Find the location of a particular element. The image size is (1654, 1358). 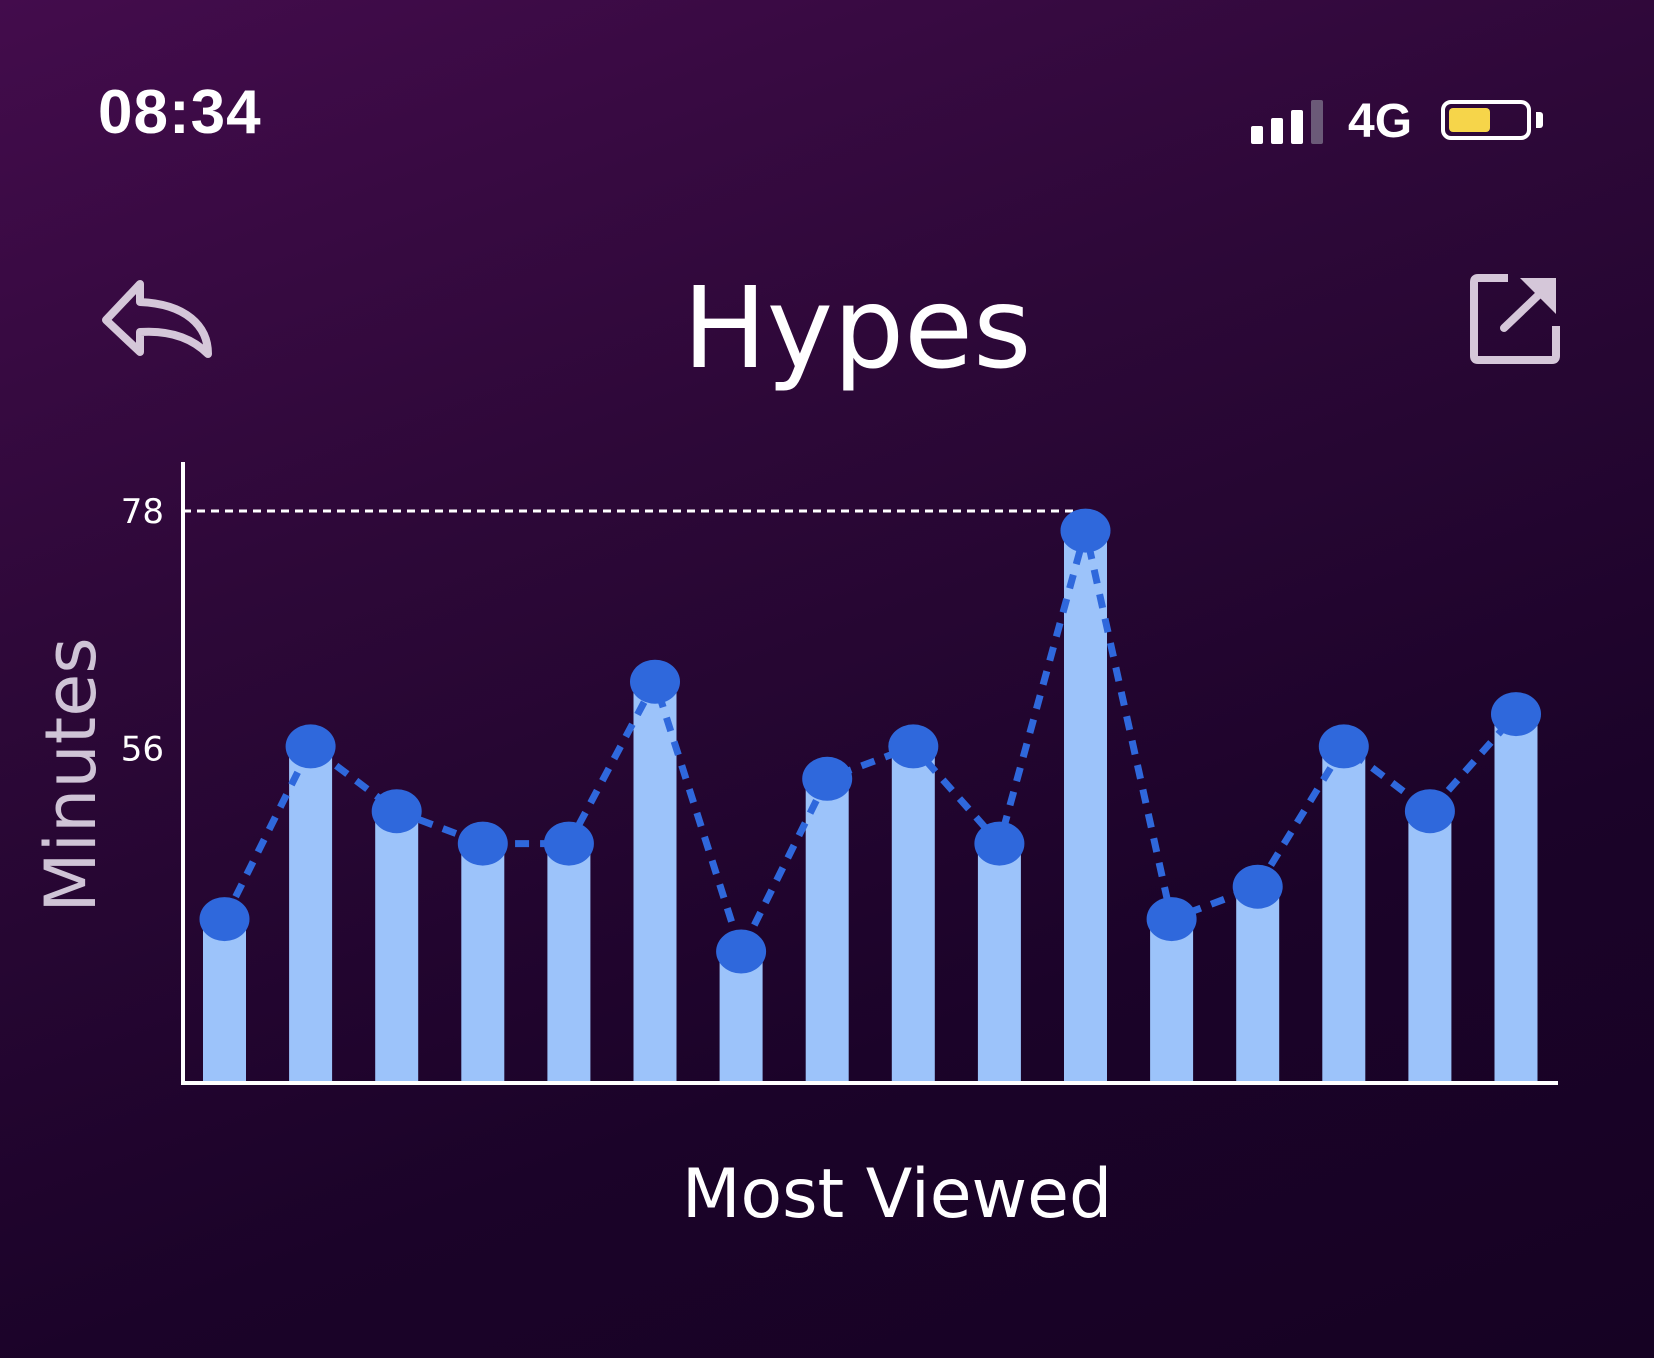

status-time: 08:34 is located at coordinates (180, 112).